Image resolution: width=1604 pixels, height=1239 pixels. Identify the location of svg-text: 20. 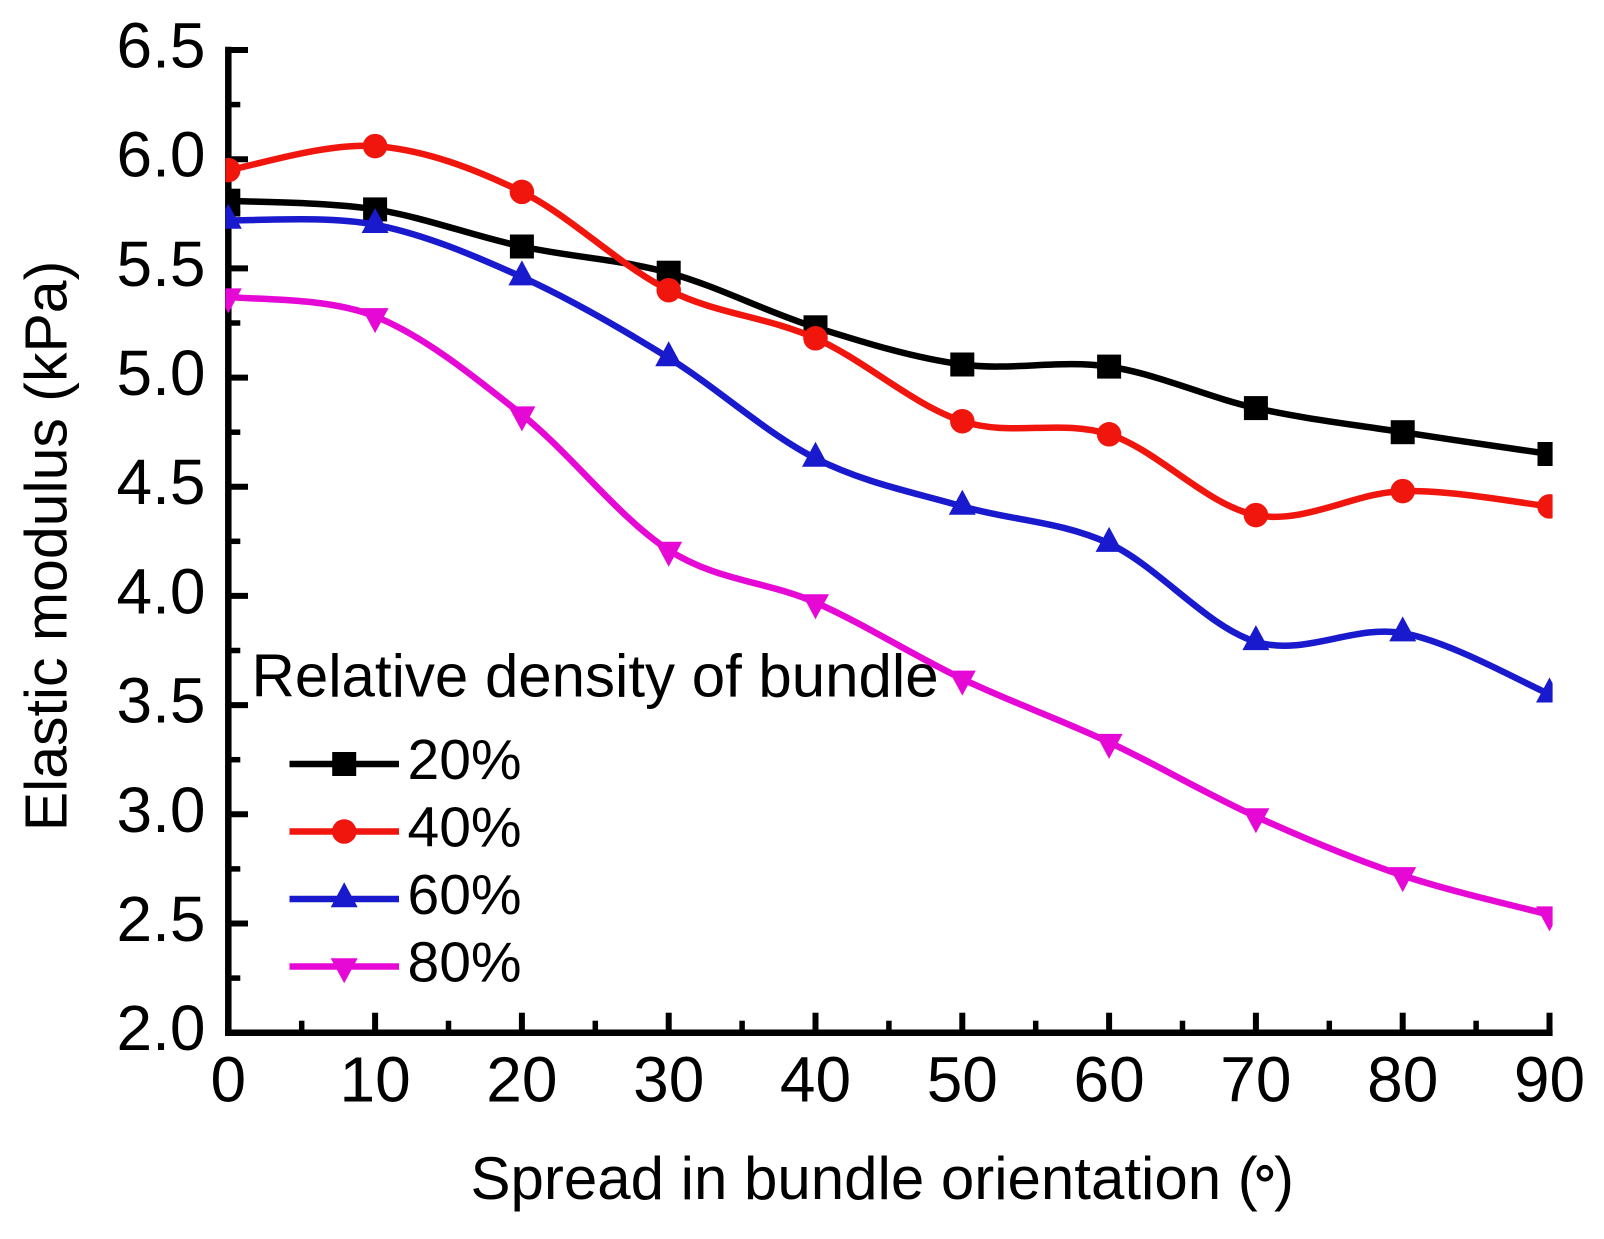
(521, 1080).